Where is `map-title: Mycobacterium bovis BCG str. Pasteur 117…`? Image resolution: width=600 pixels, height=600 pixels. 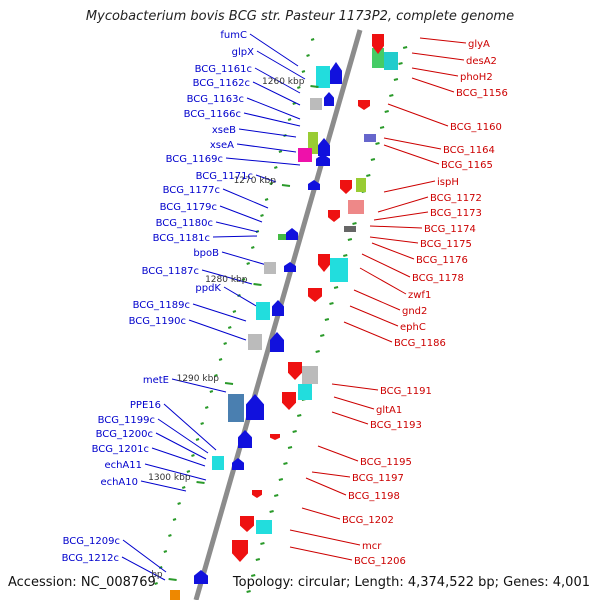
map-title: Mycobacterium bovis BCG str. Pasteur 117… is located at coordinates (300, 16).